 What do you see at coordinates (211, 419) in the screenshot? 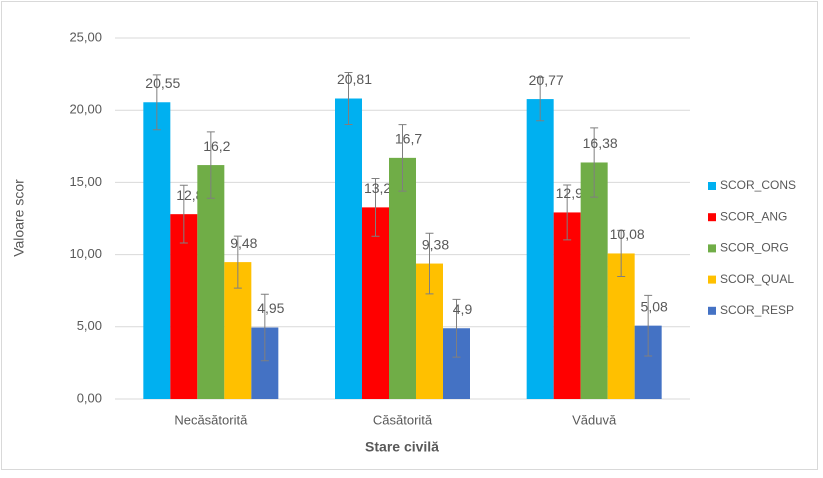
I see `x-tick-label: Necăsătorită` at bounding box center [211, 419].